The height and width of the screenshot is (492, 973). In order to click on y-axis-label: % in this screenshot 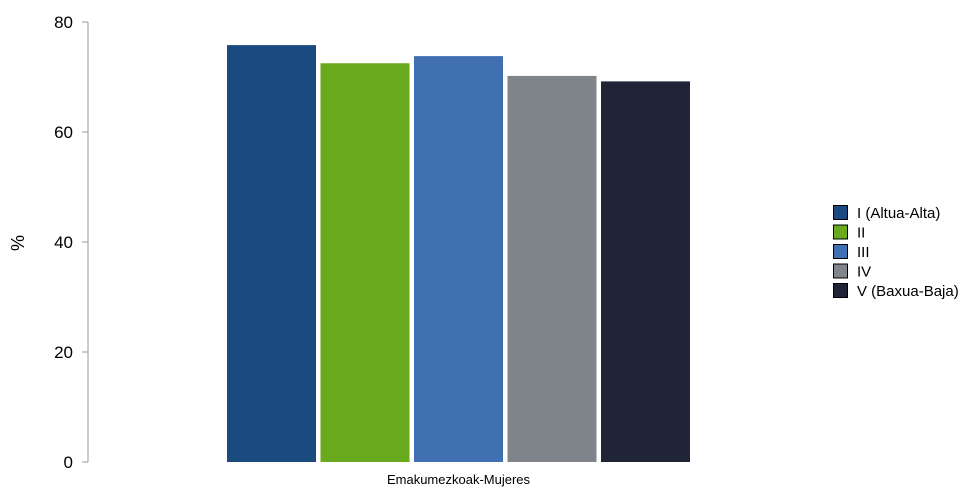, I will do `click(18, 243)`.